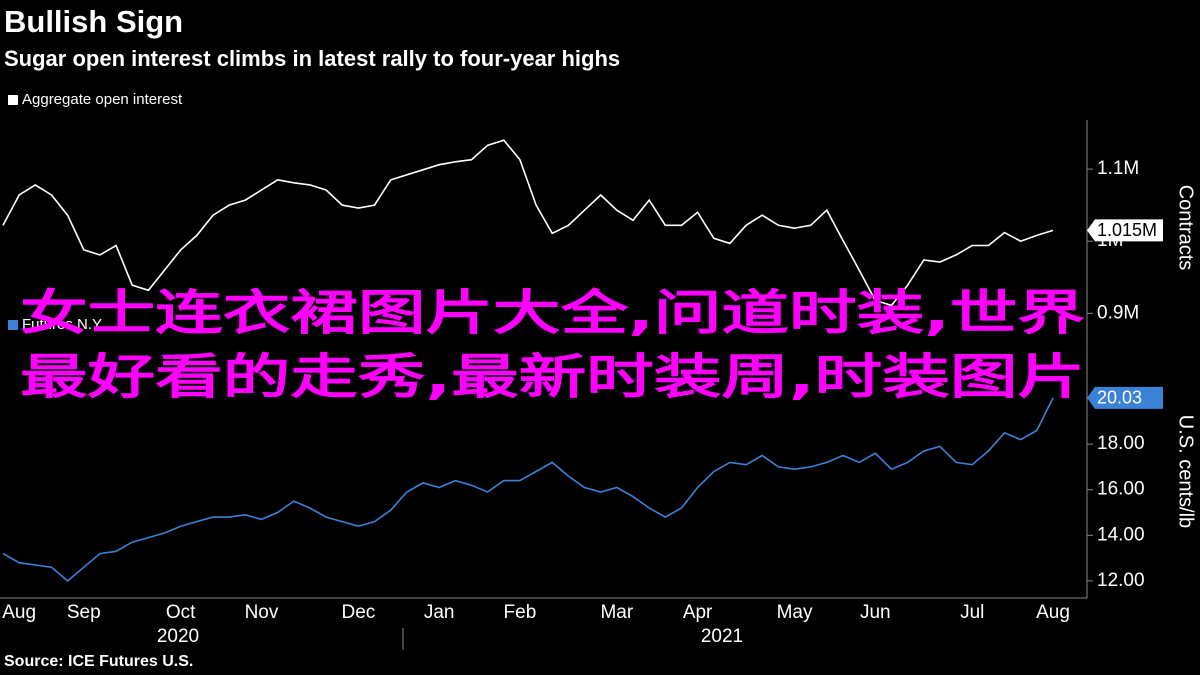 The height and width of the screenshot is (675, 1200). Describe the element at coordinates (1121, 534) in the screenshot. I see `y-tick-label: 14.00` at that location.